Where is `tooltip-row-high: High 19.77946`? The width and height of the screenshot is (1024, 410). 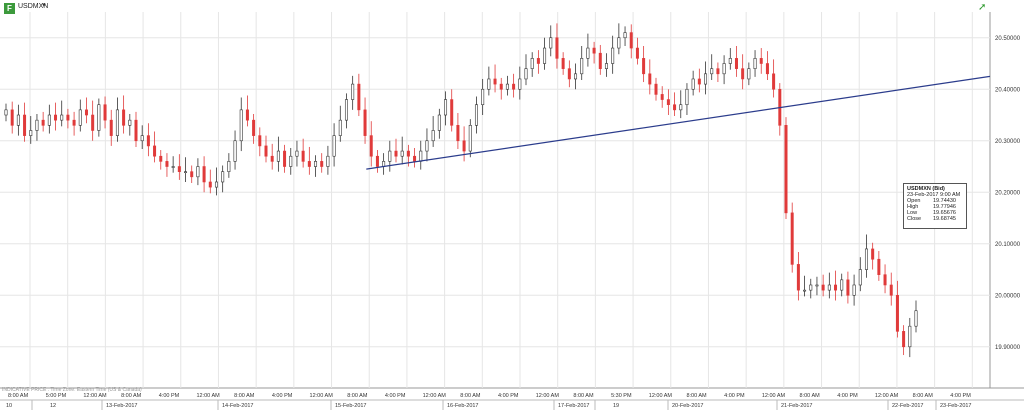
tooltip-row-high: High 19.77946 is located at coordinates (931, 207).